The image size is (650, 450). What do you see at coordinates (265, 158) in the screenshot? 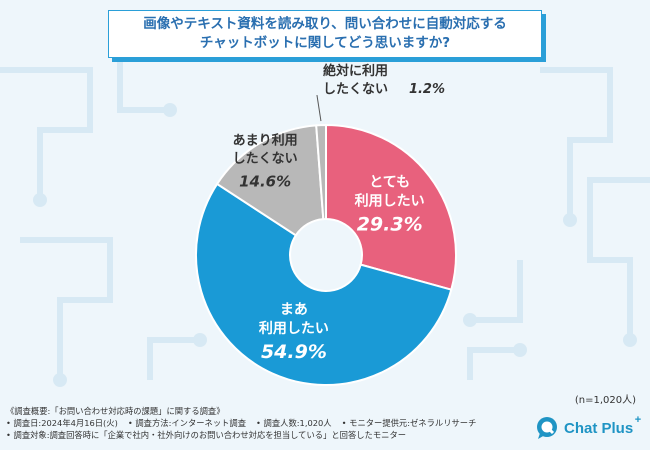
I see `label-not-very-willing-line2: したくない` at bounding box center [265, 158].